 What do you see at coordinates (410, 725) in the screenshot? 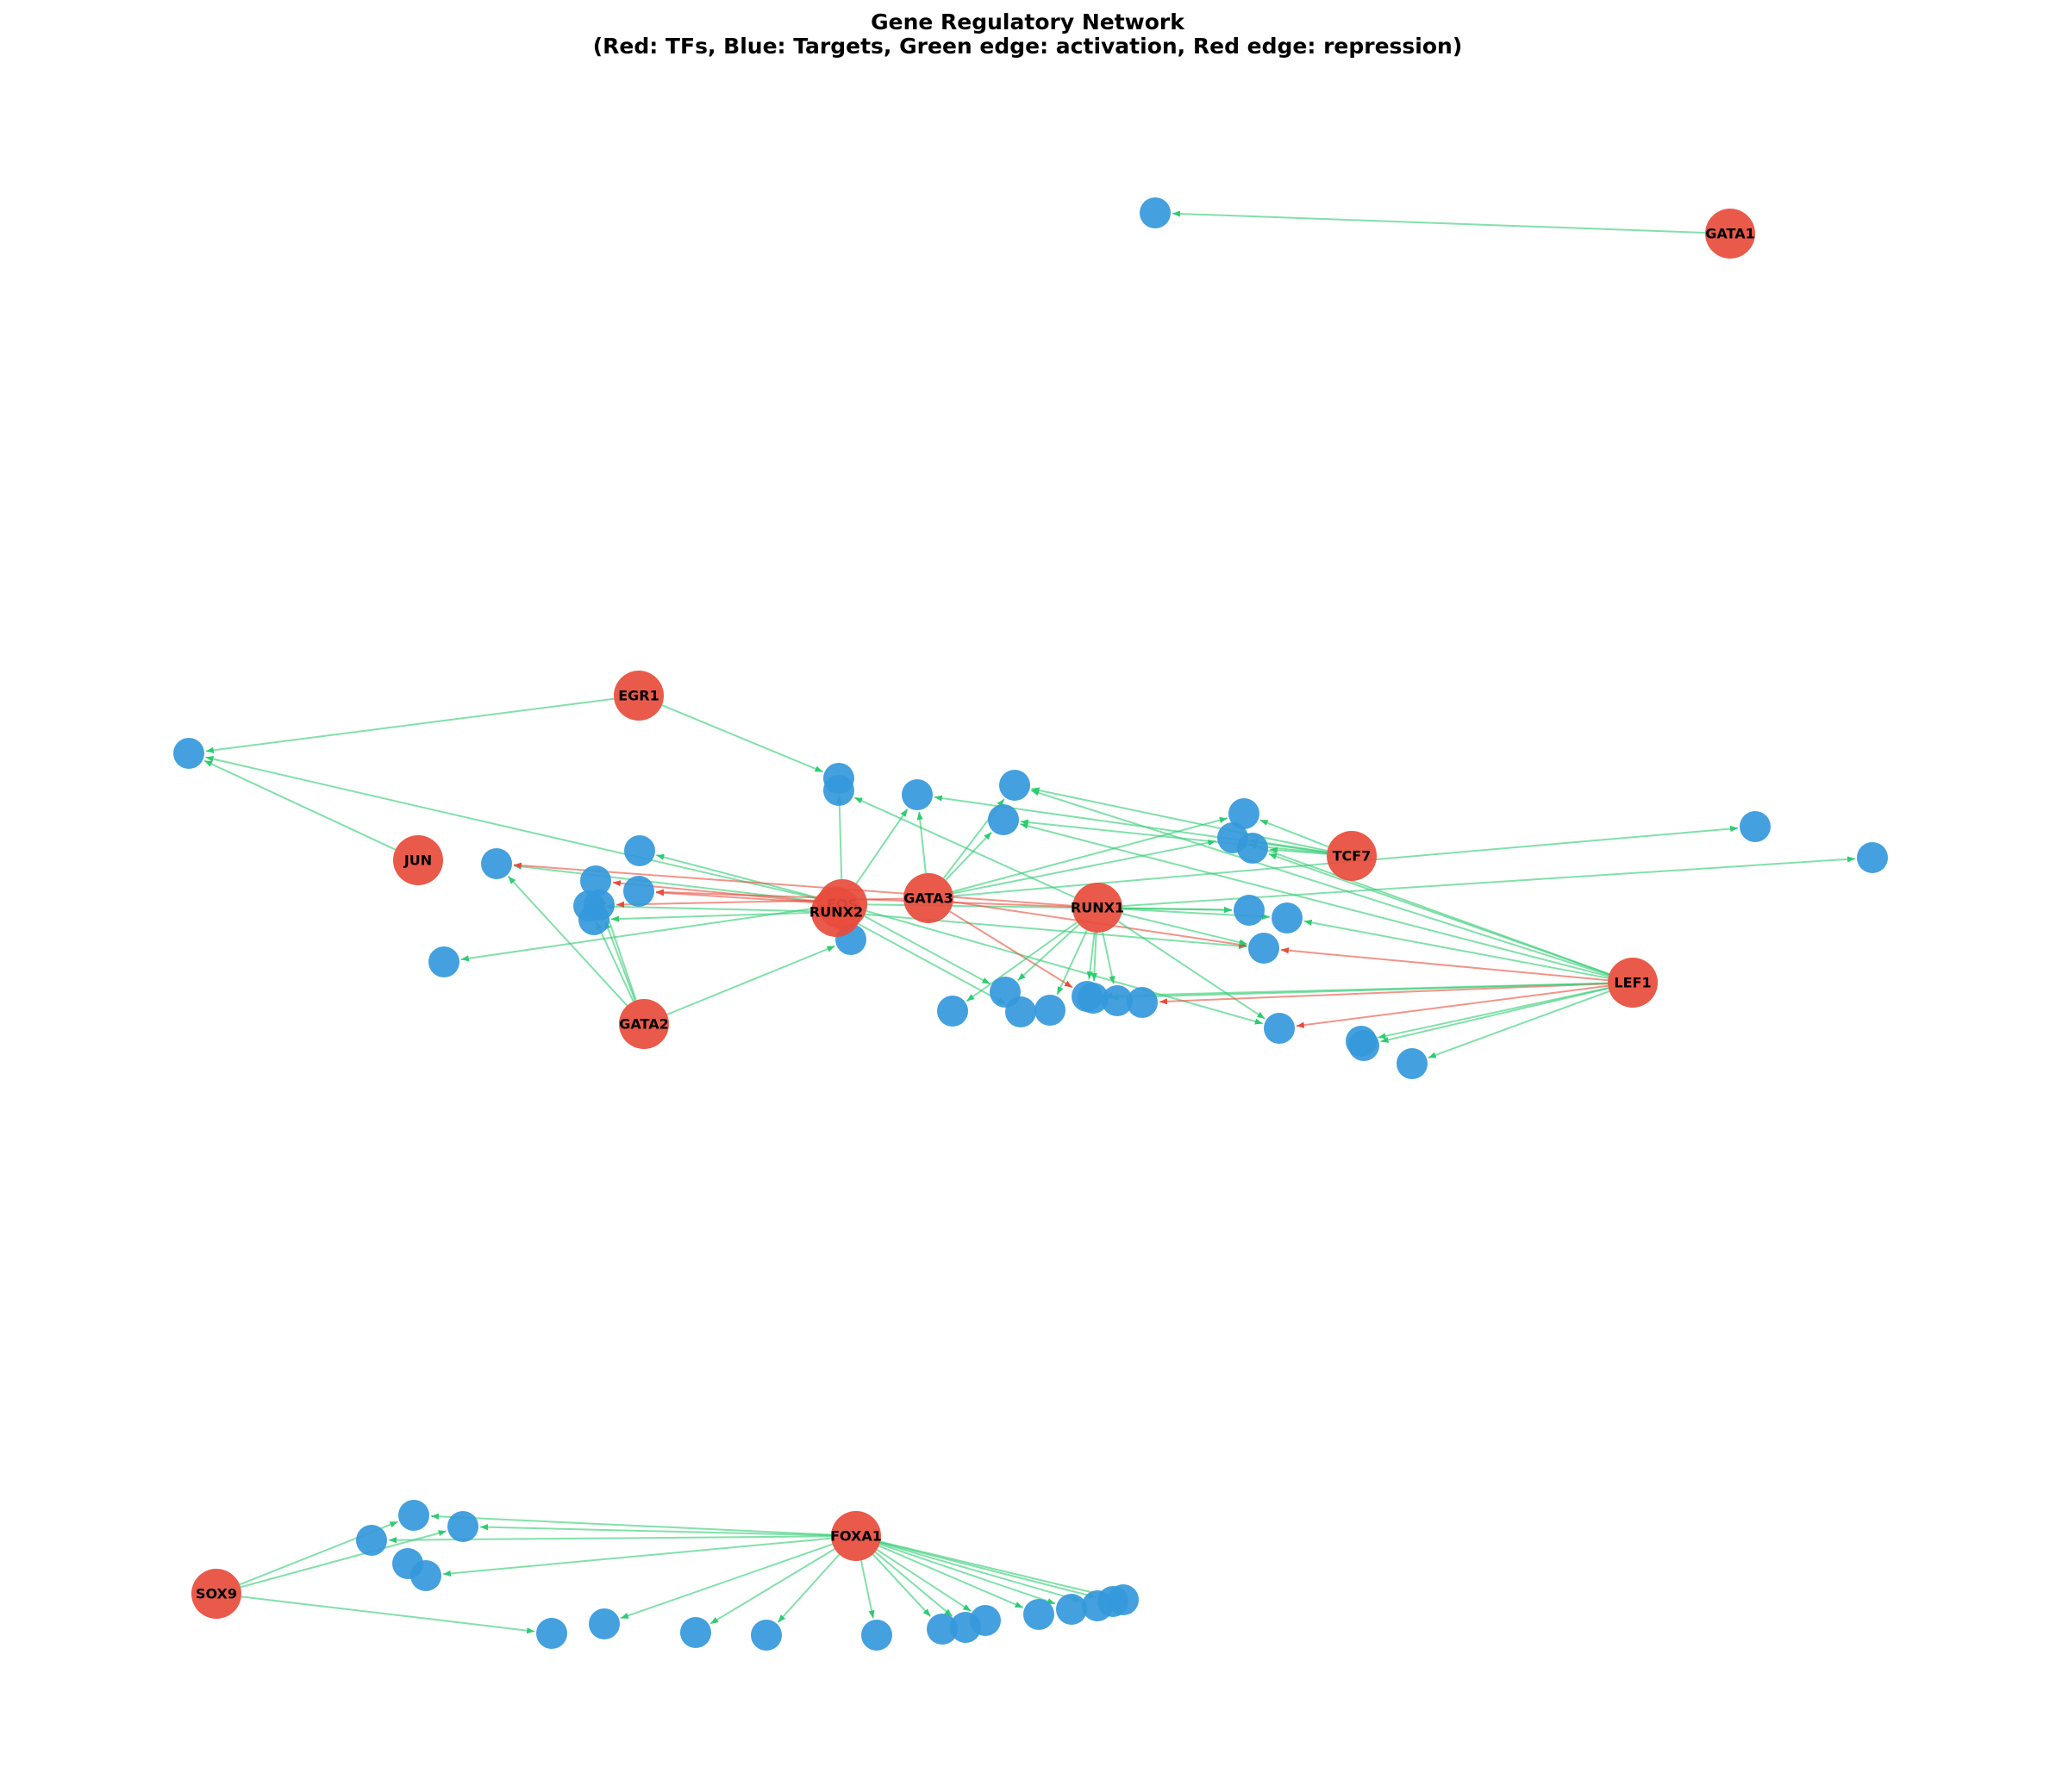
I see `activation-edge-egr1-t2` at bounding box center [410, 725].